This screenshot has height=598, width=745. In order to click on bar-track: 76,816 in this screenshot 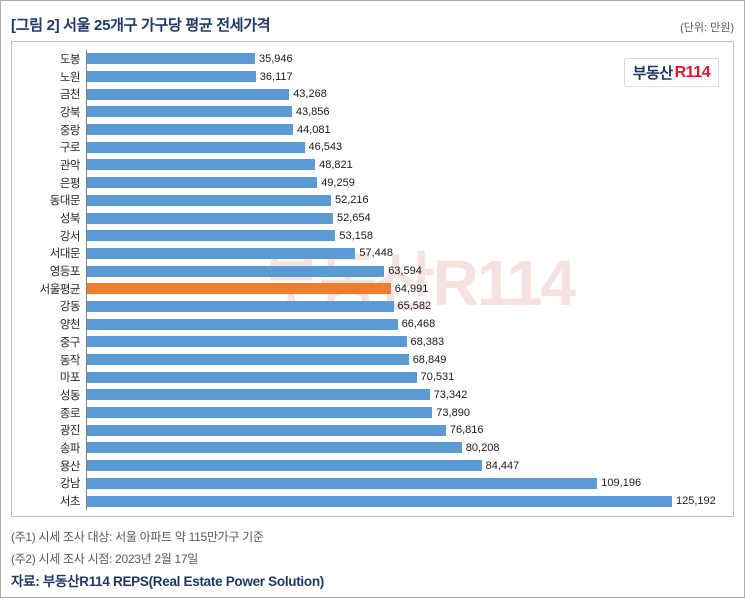, I will do `click(406, 430)`.